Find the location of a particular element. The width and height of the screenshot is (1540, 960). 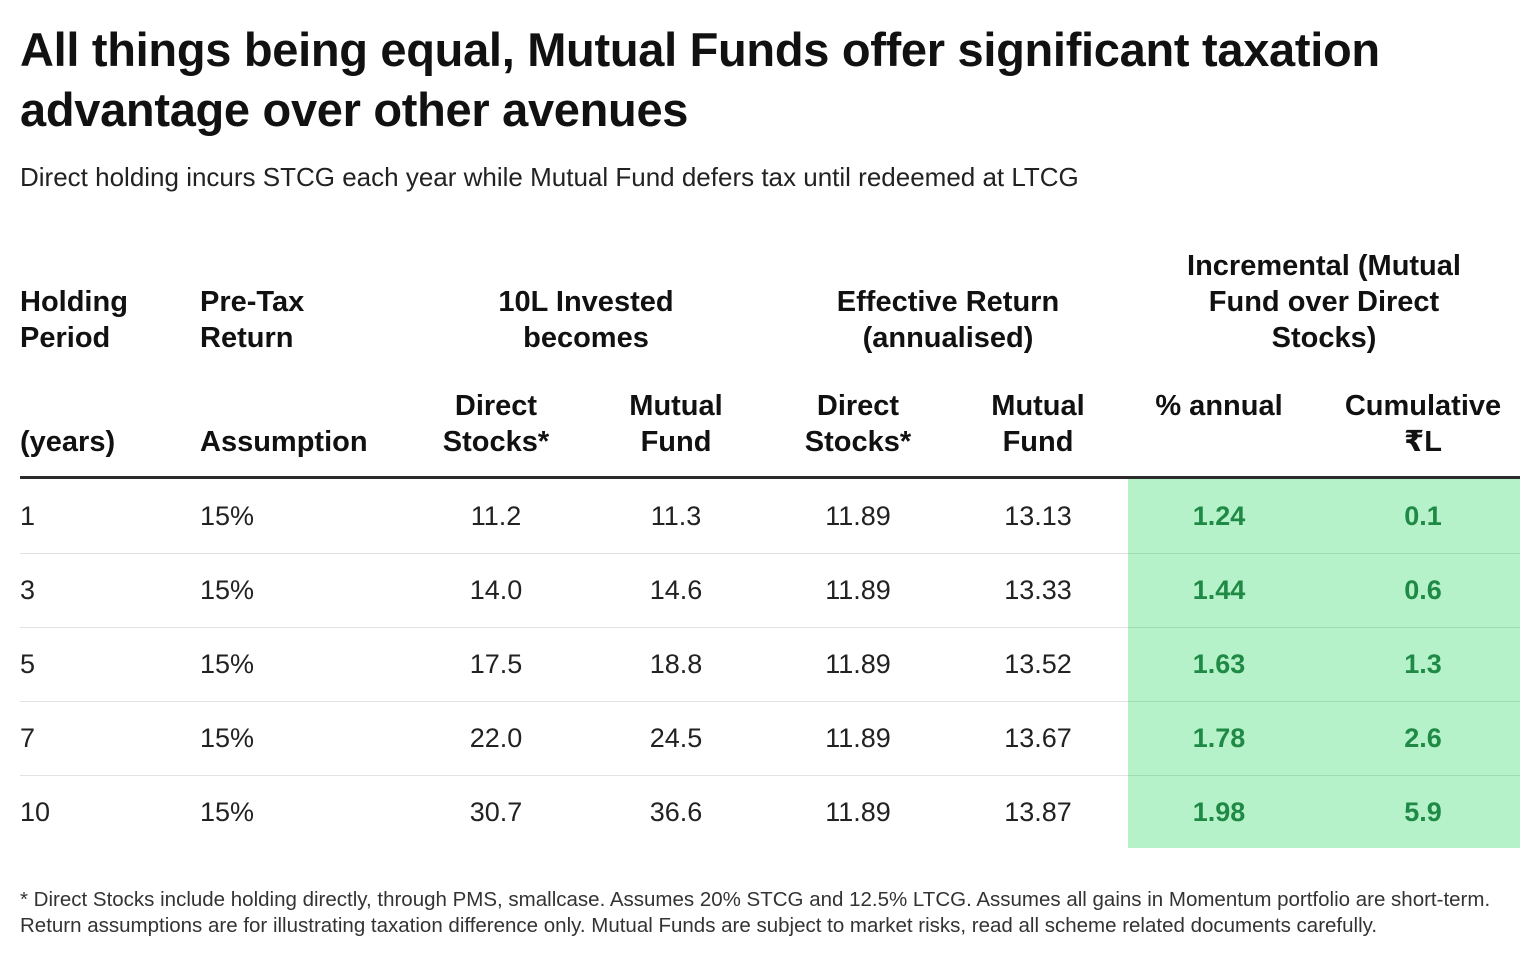

cell-invested-mutual: 14.6 is located at coordinates (676, 590).